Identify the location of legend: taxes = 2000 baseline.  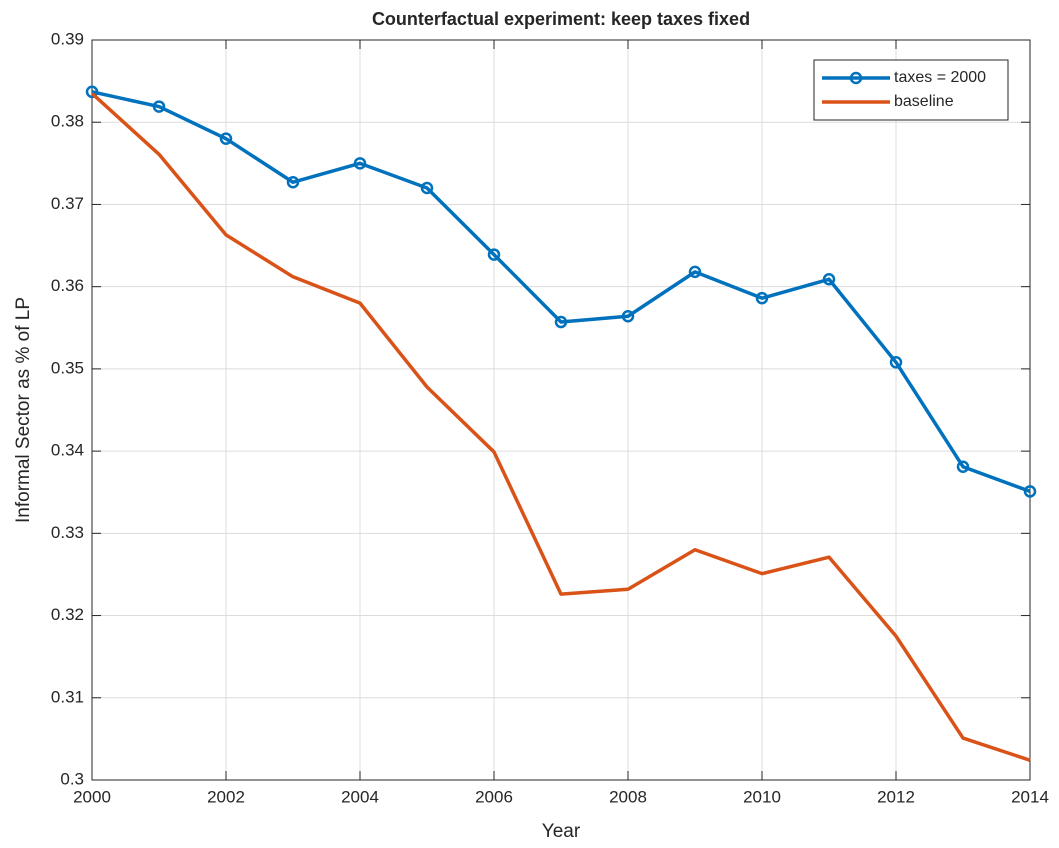
(911, 90).